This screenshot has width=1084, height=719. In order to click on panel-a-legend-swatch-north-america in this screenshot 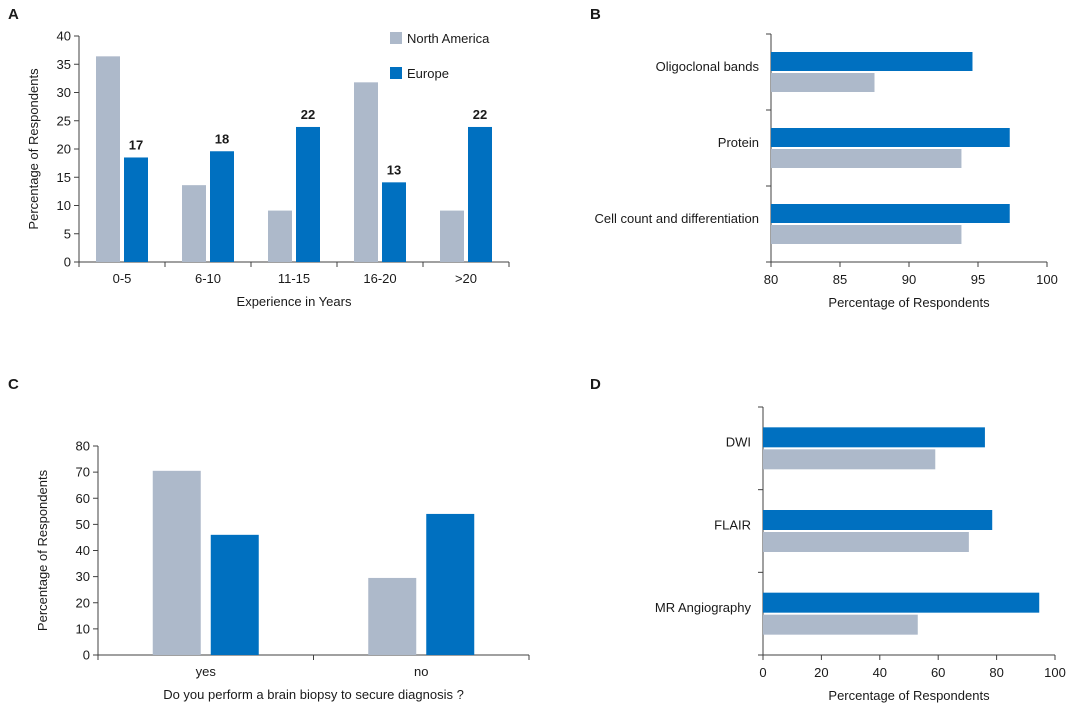, I will do `click(396, 38)`.